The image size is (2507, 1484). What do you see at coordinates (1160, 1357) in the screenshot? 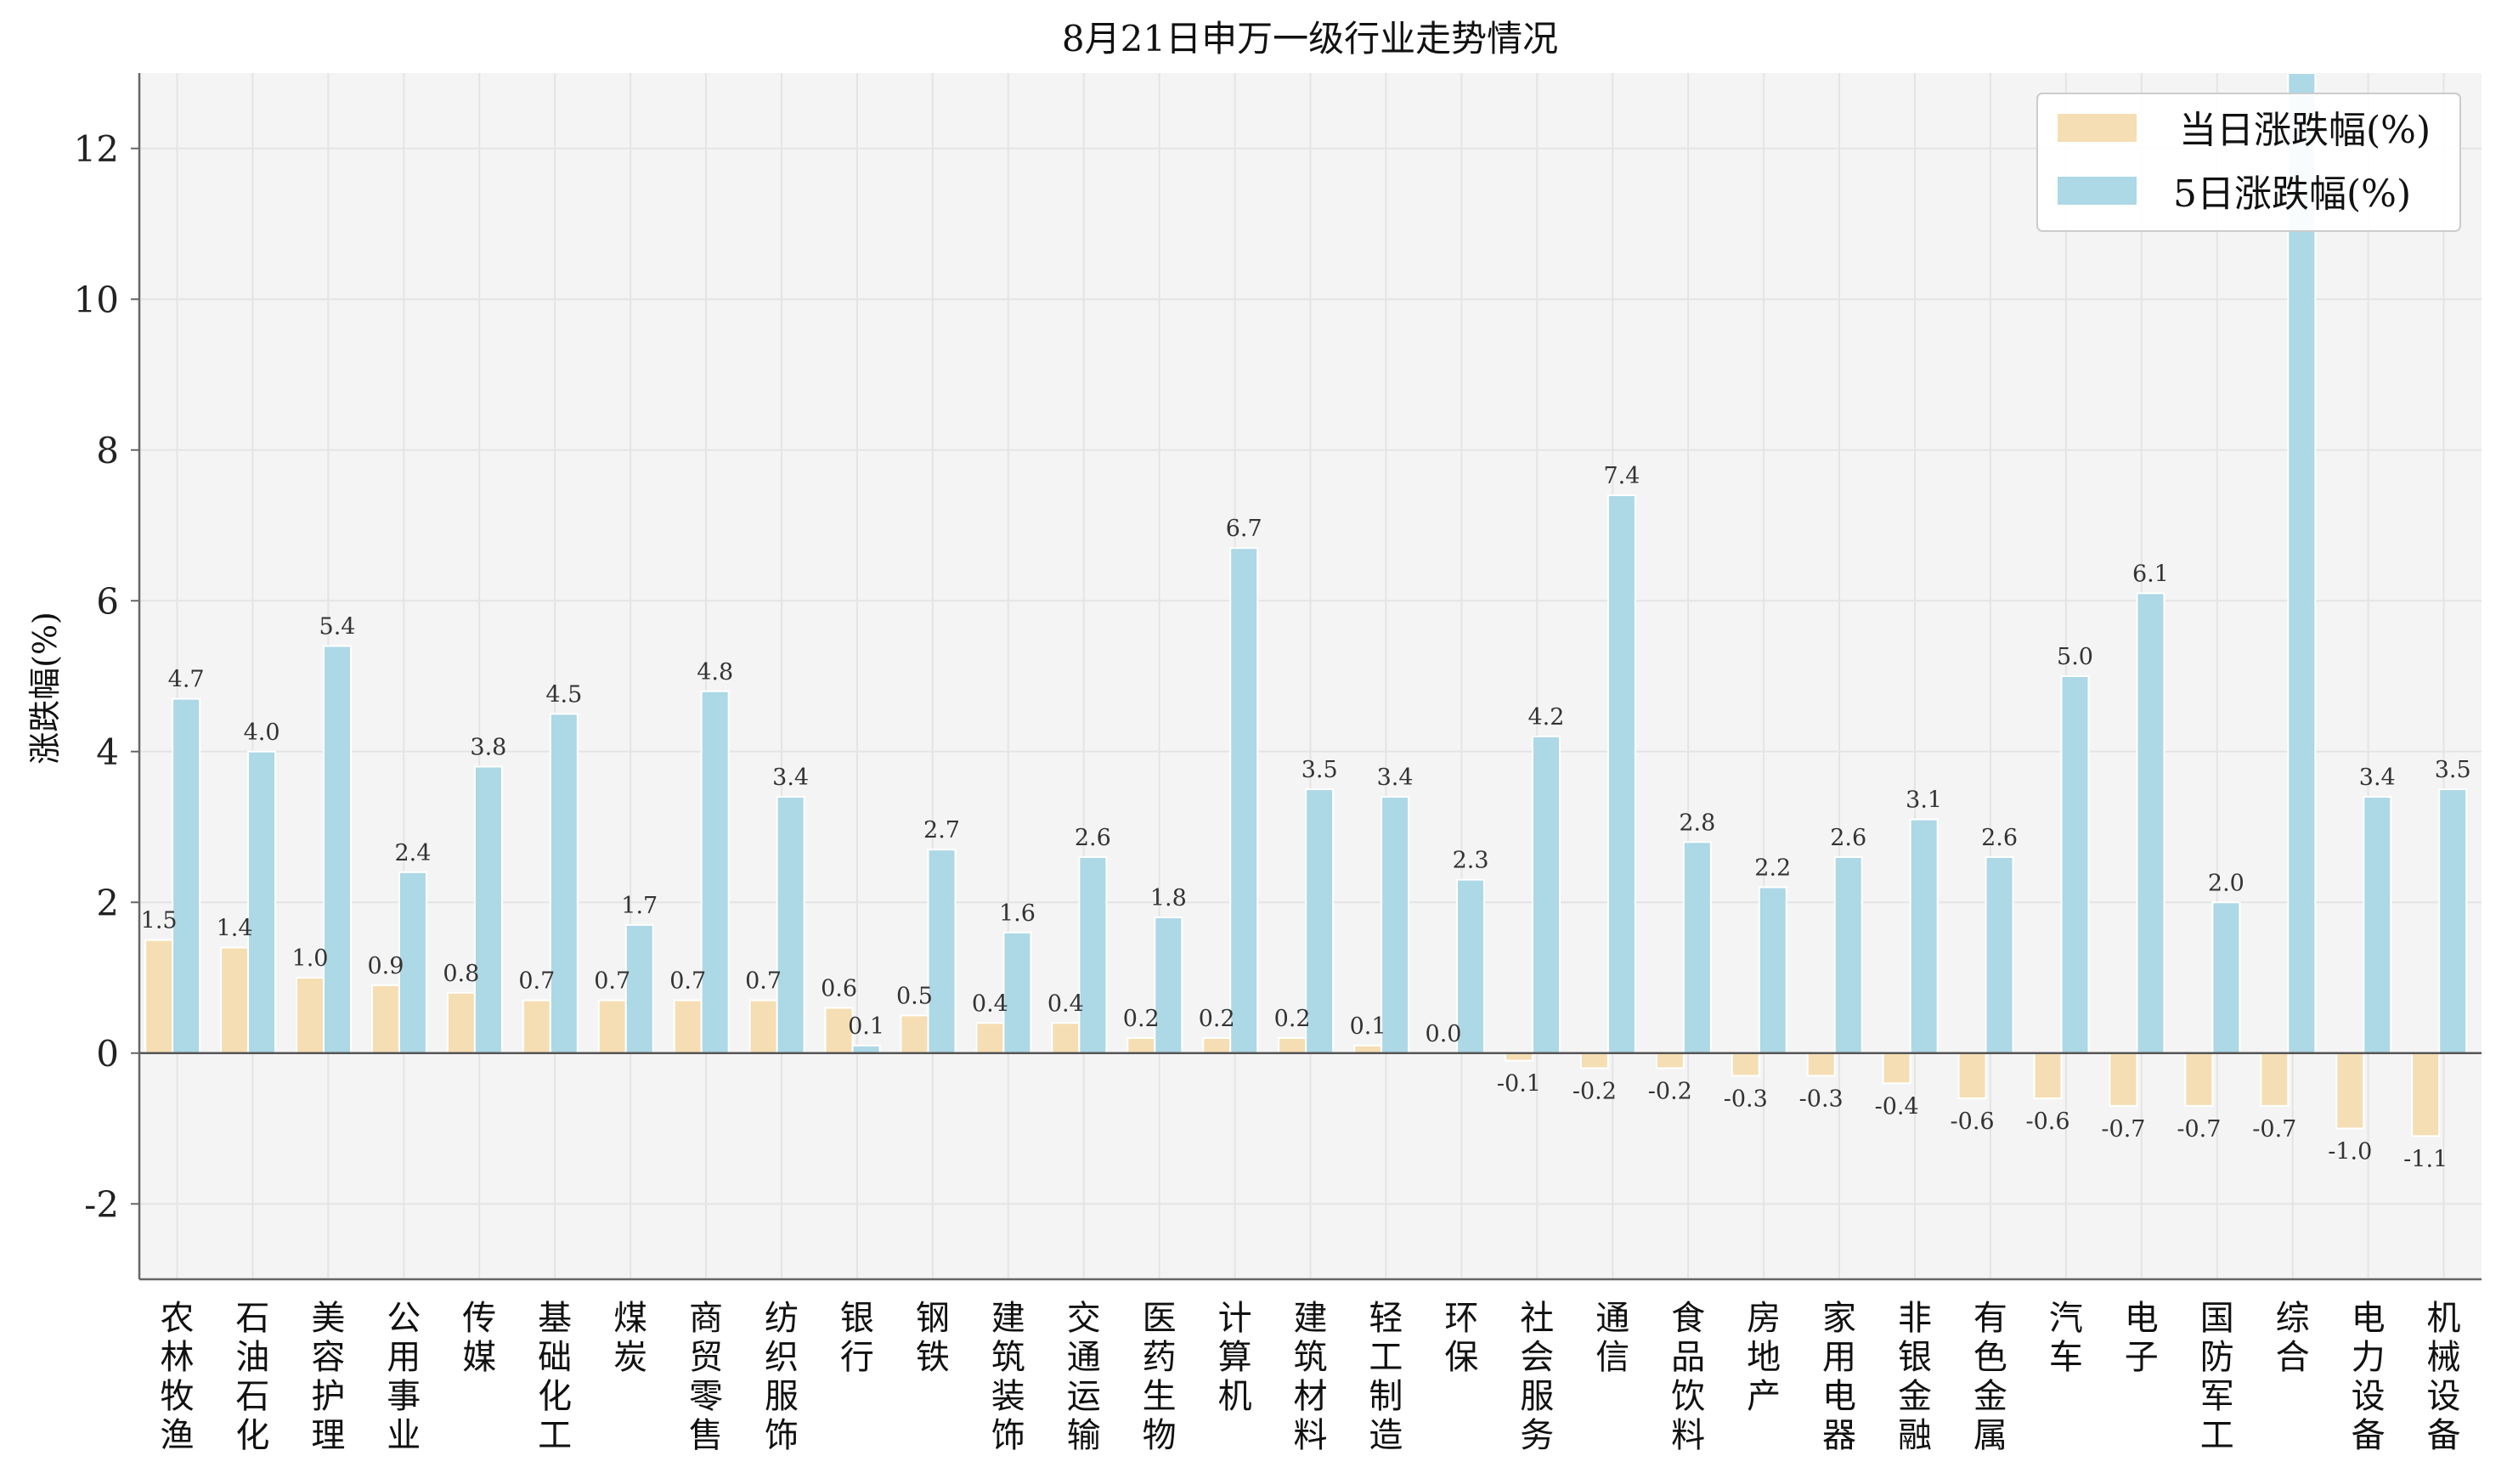
I see `category-label-char: 药` at bounding box center [1160, 1357].